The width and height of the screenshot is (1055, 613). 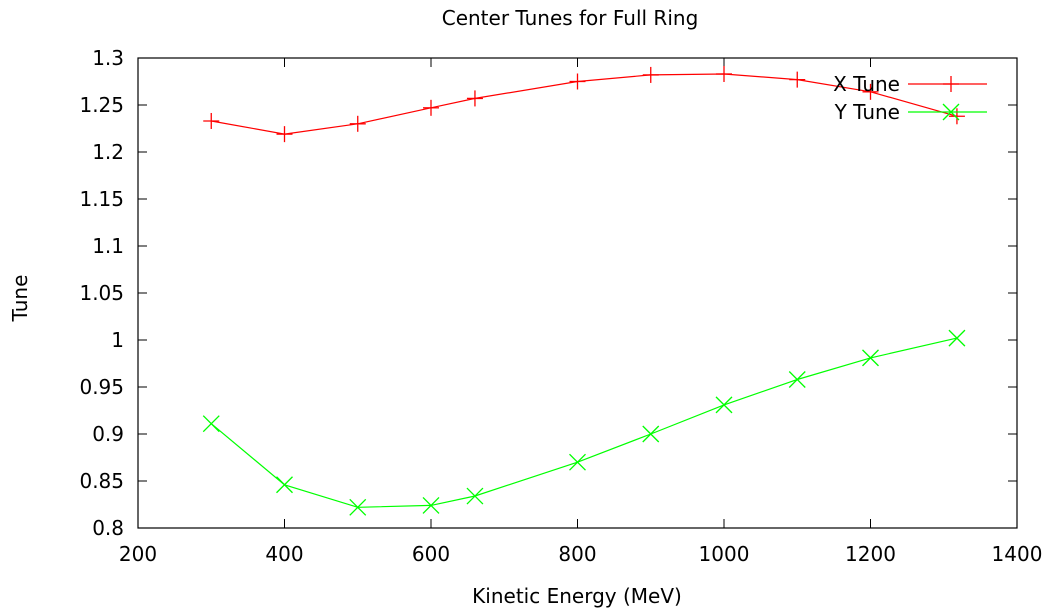 What do you see at coordinates (1017, 554) in the screenshot?
I see `x-tick-label: 1400` at bounding box center [1017, 554].